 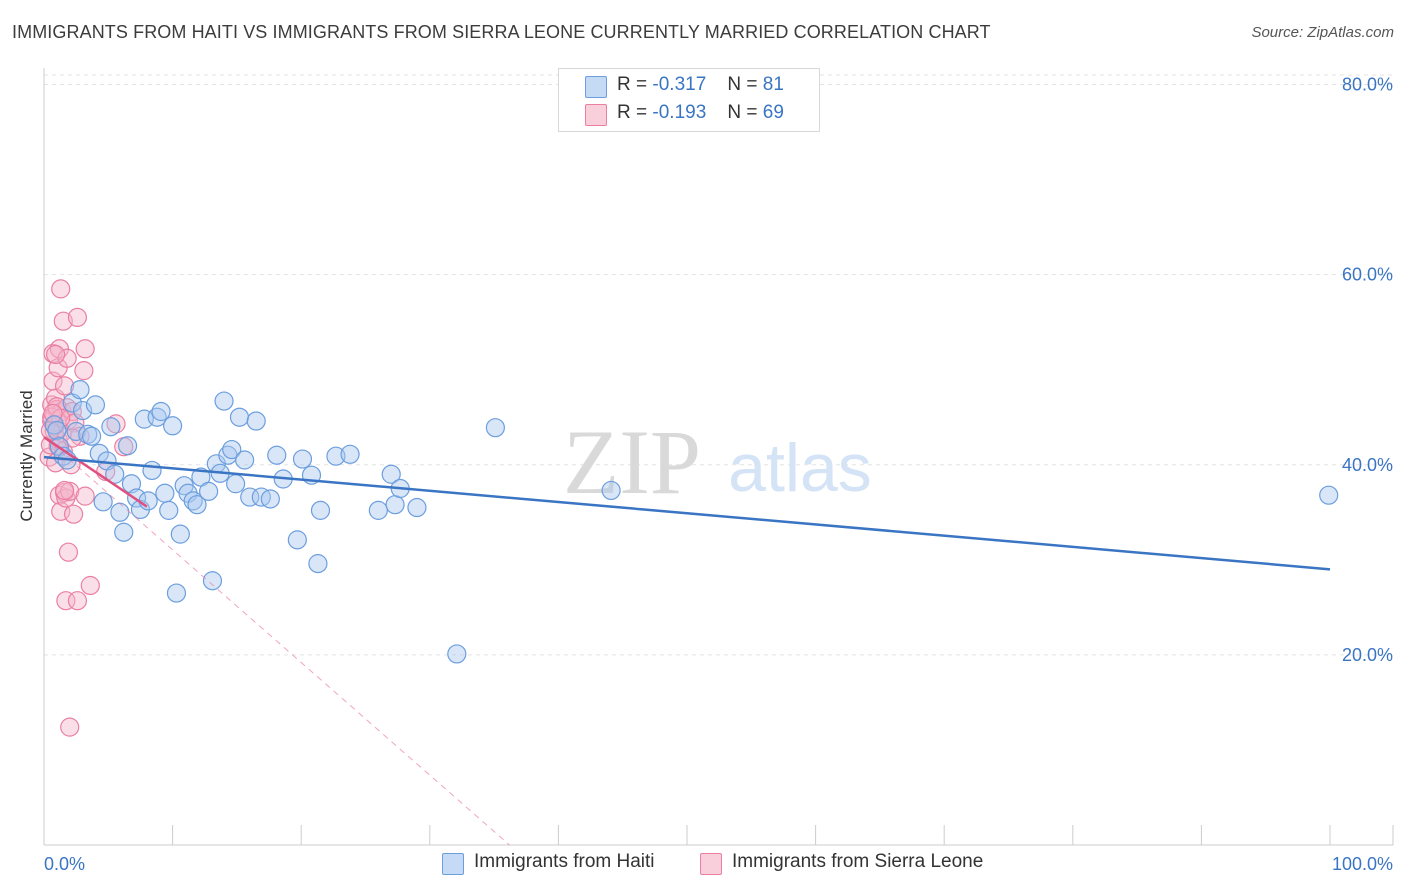 What do you see at coordinates (95, 472) in the screenshot?
I see `sierra-leone-trend-line` at bounding box center [95, 472].